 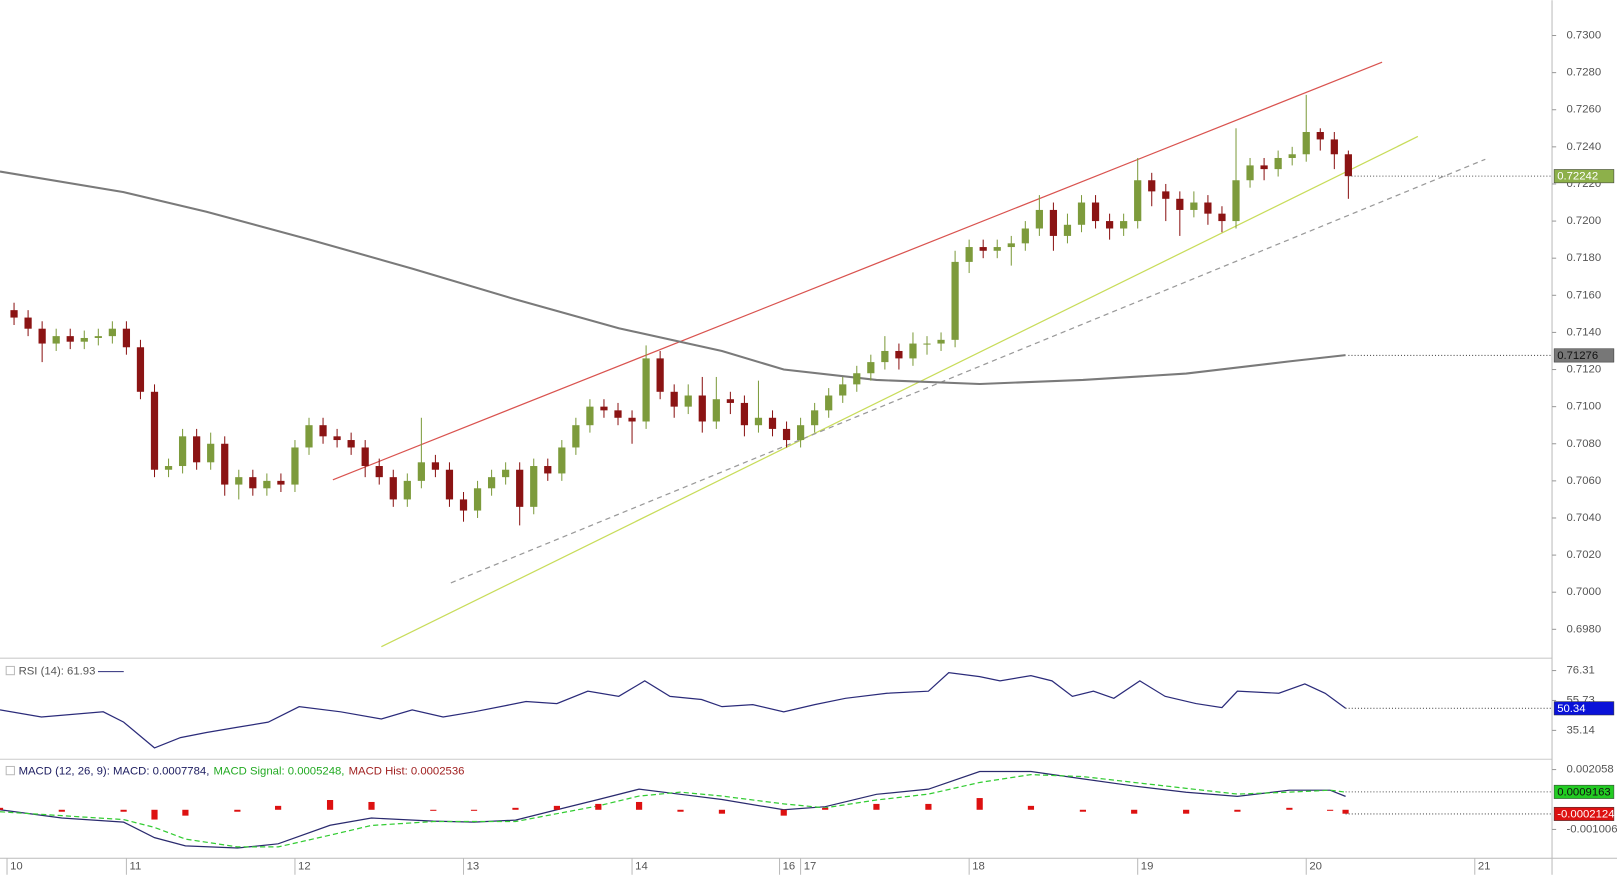 What do you see at coordinates (978, 867) in the screenshot?
I see `x-tick-label: 18` at bounding box center [978, 867].